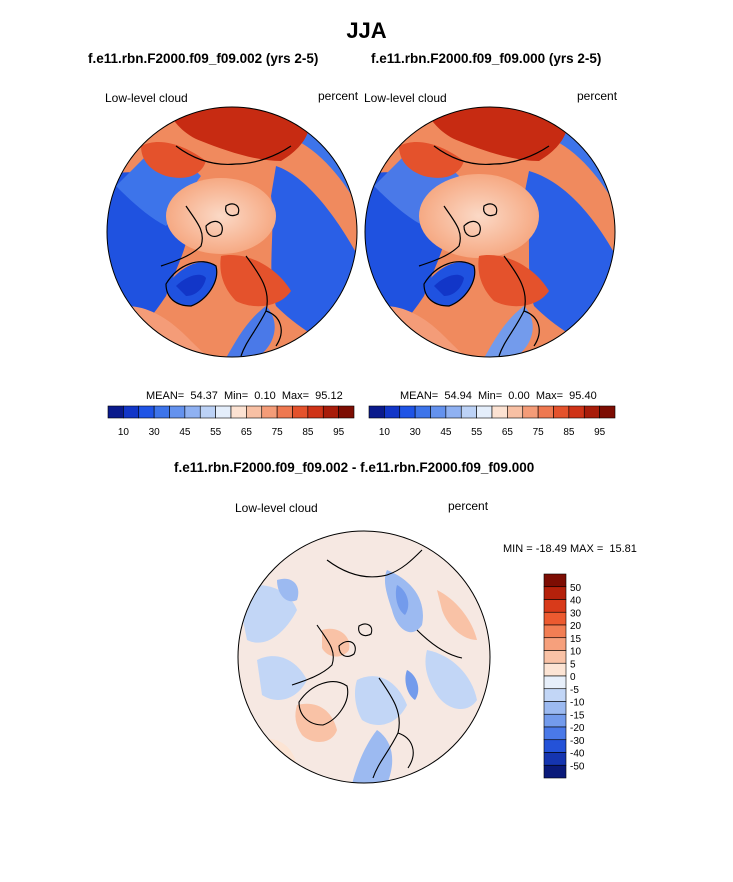 The image size is (733, 882). What do you see at coordinates (468, 506) in the screenshot?
I see `diff-units-label: percent` at bounding box center [468, 506].